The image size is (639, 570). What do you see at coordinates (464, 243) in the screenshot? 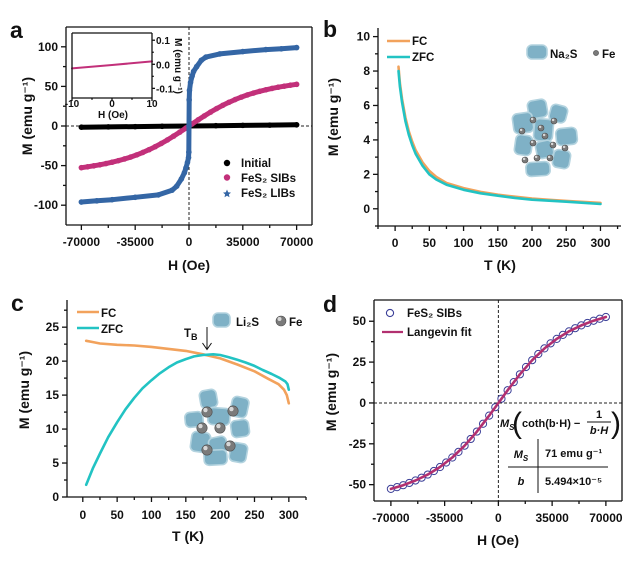
I see `x-tick-label: 100` at bounding box center [464, 243].